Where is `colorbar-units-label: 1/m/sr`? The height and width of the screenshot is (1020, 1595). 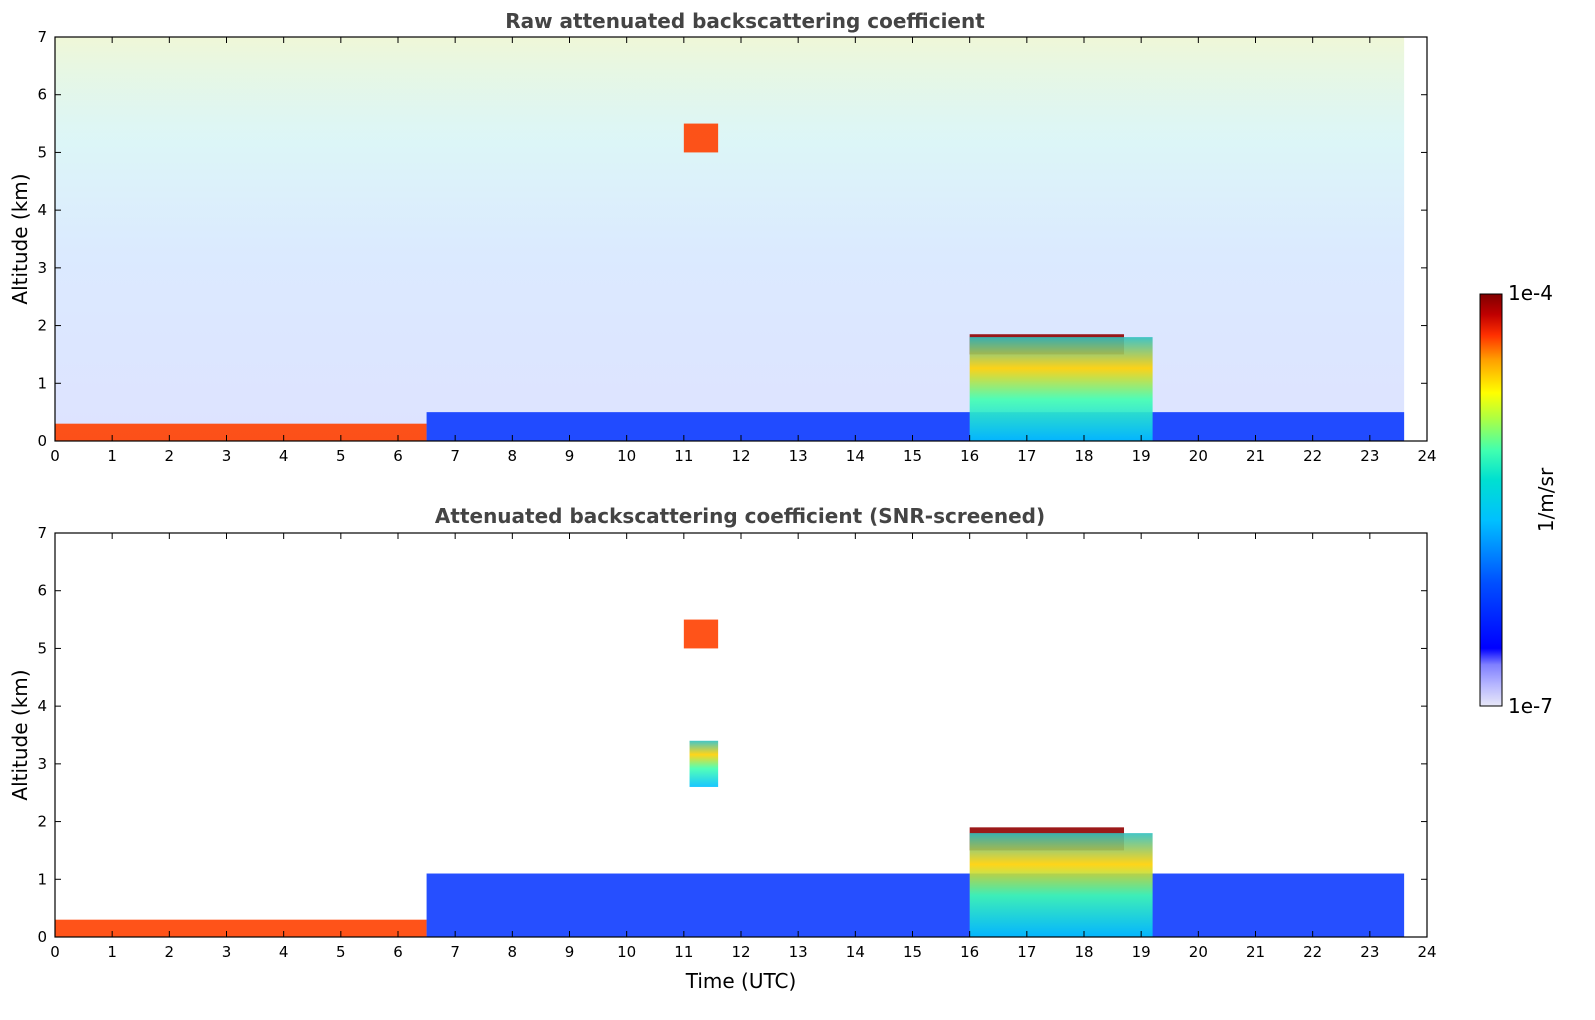
colorbar-units-label: 1/m/sr is located at coordinates (1546, 499).